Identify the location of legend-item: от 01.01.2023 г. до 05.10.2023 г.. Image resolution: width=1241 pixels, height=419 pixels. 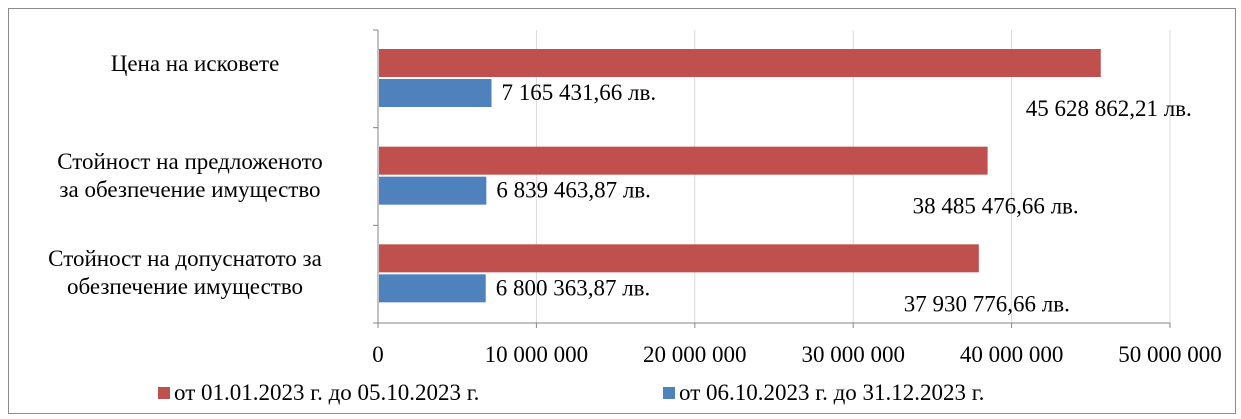
(318, 393).